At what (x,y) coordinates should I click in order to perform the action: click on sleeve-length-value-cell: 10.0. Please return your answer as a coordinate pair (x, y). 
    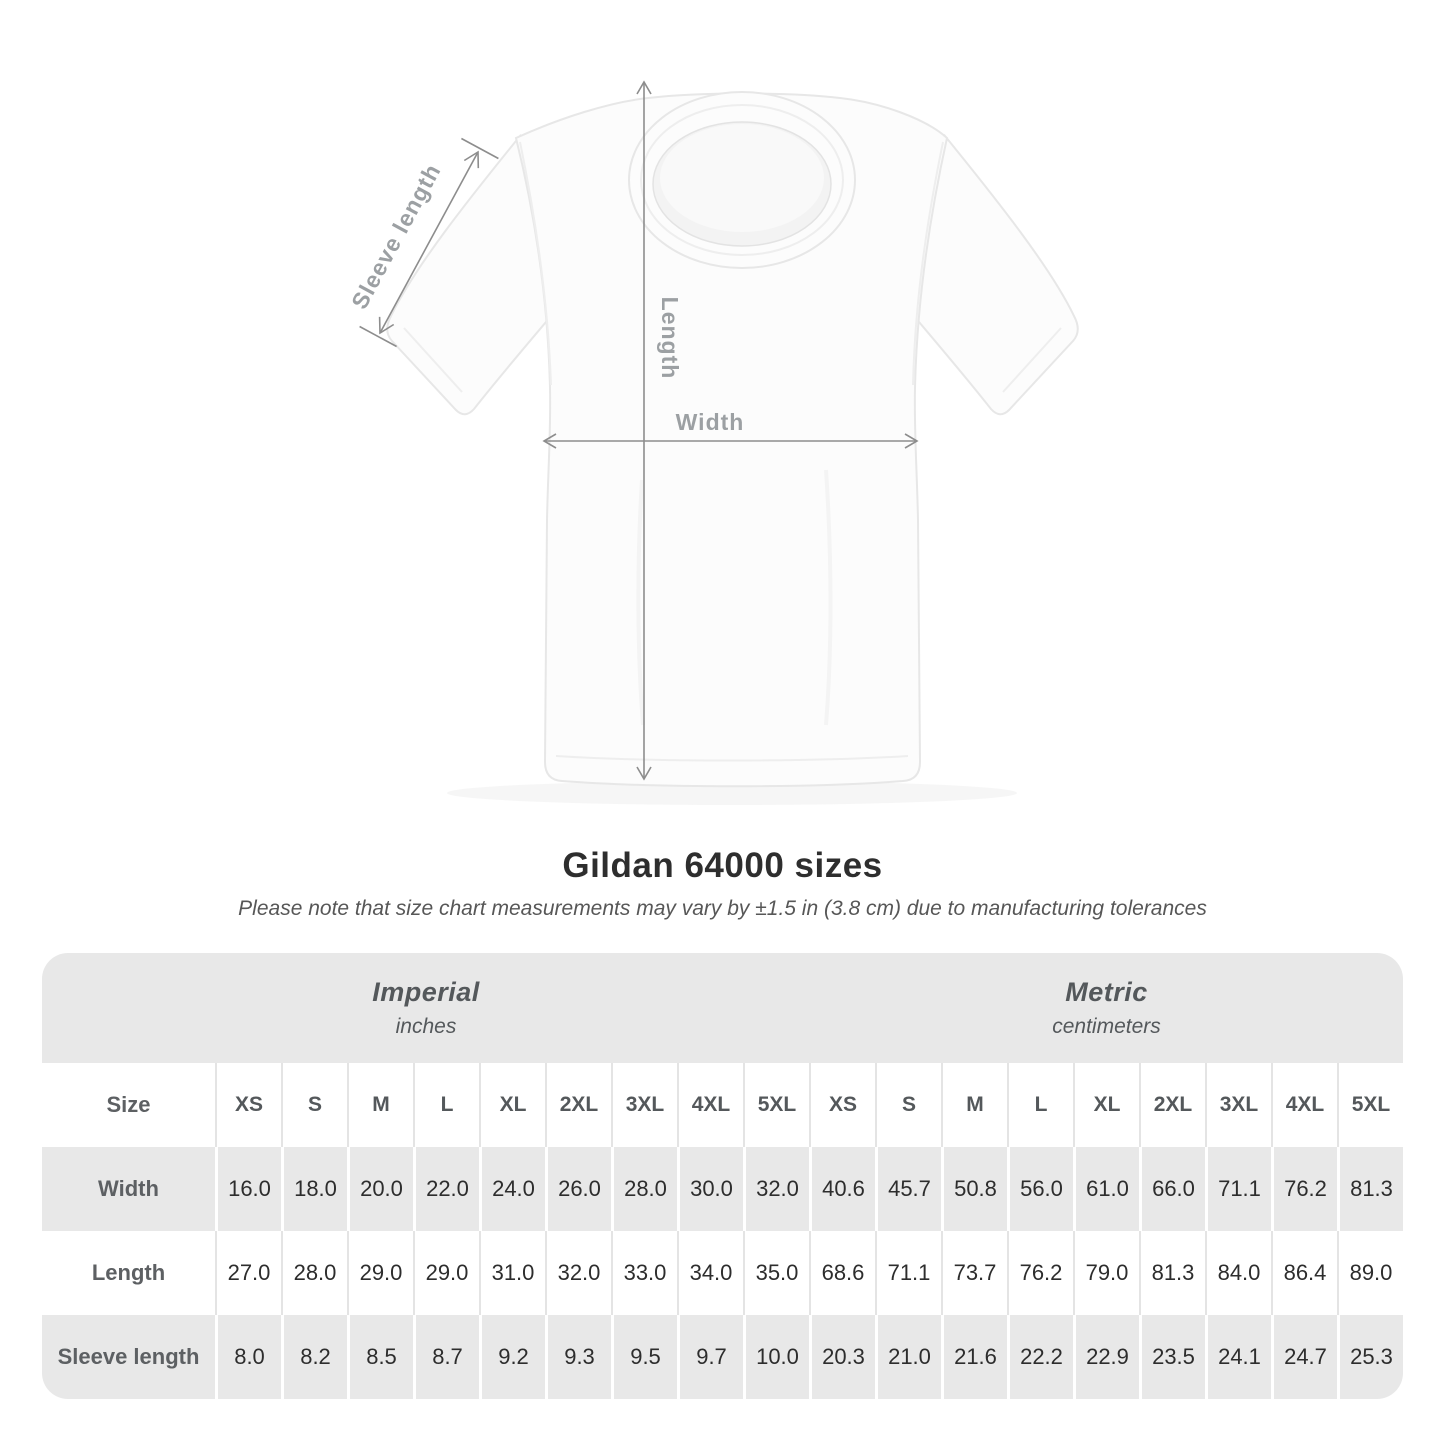
    Looking at the image, I should click on (776, 1357).